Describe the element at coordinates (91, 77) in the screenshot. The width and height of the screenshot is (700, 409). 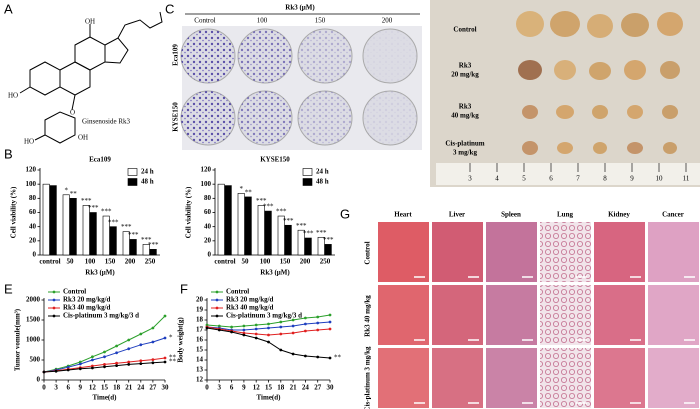
I see `chemical-structure` at that location.